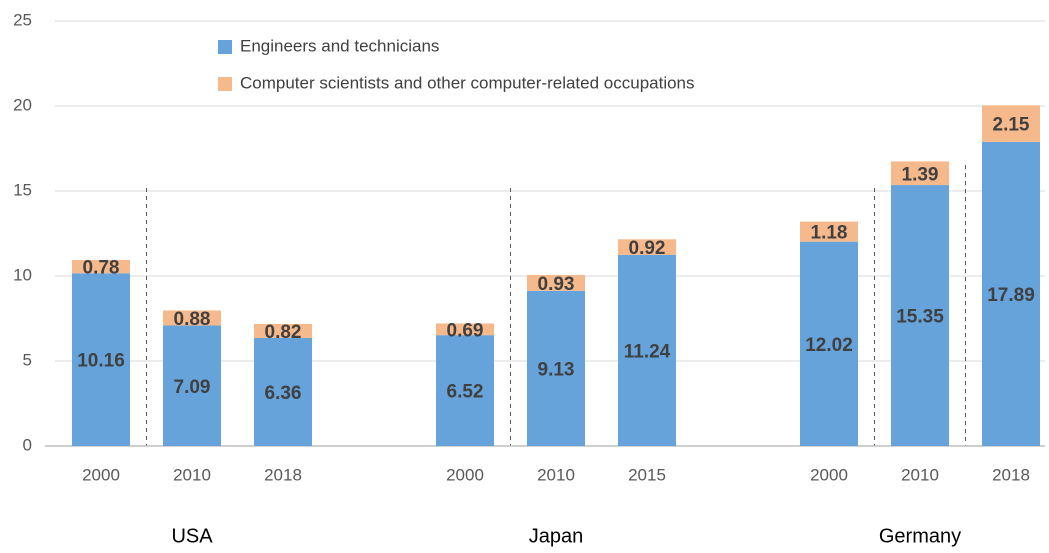  I want to click on value-label: 0.69, so click(465, 330).